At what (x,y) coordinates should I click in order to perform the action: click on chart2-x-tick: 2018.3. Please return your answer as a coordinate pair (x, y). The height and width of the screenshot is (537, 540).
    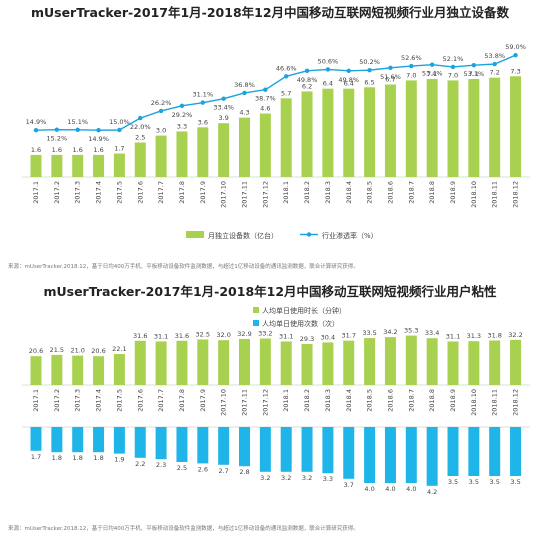
    Looking at the image, I should click on (328, 400).